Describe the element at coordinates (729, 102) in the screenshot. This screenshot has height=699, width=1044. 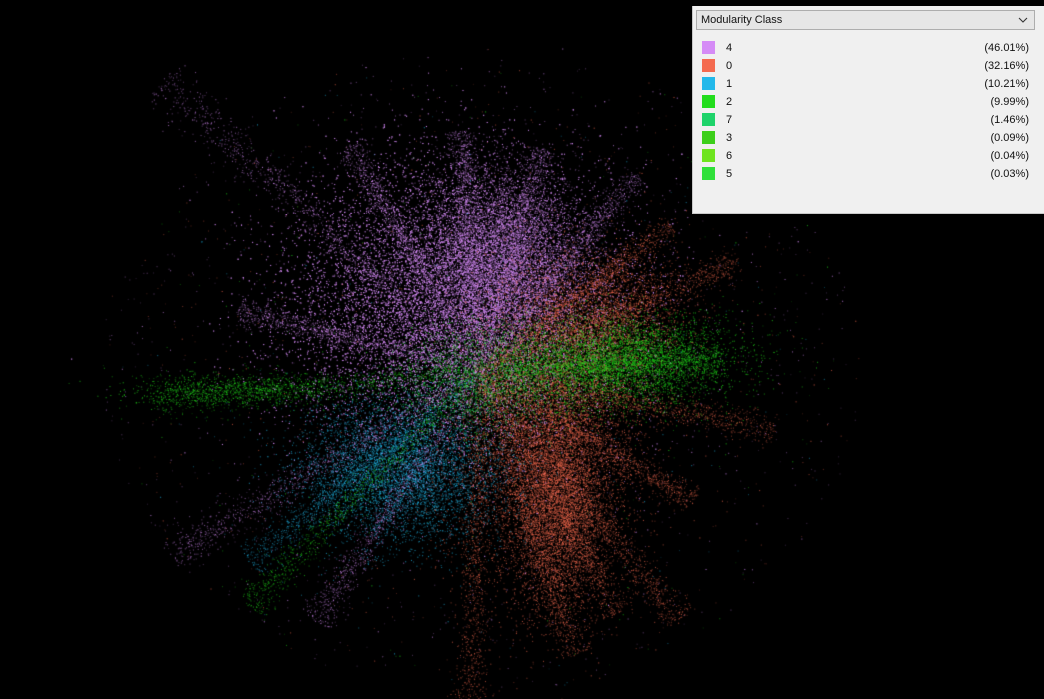
I see `legend-class-label: 2` at that location.